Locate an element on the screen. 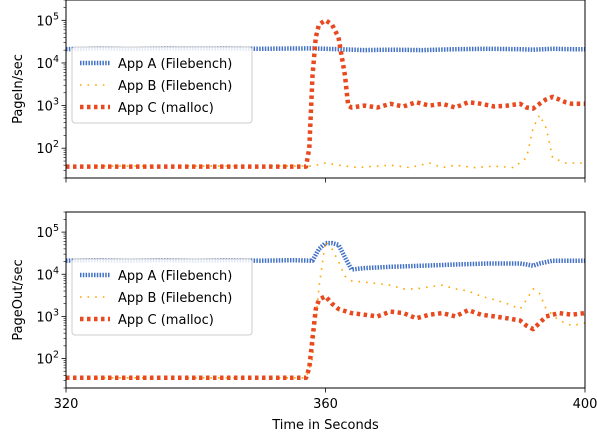 The height and width of the screenshot is (435, 597). x-tick-label: 400 is located at coordinates (585, 404).